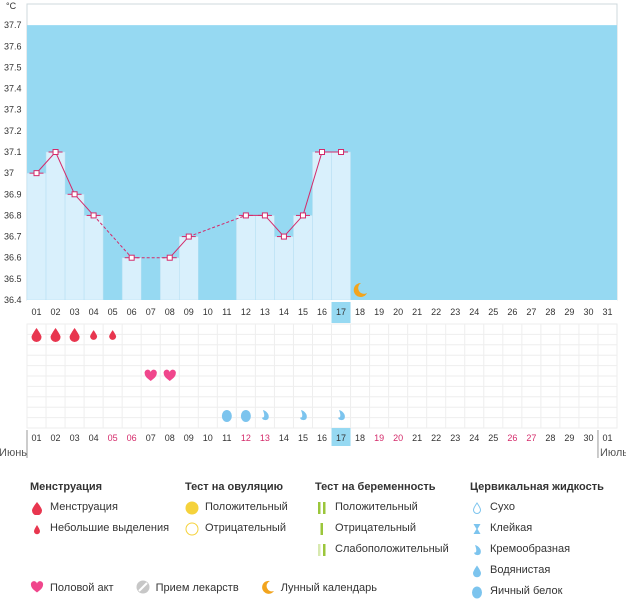  I want to click on y-tick-label: 36.8, so click(13, 215).